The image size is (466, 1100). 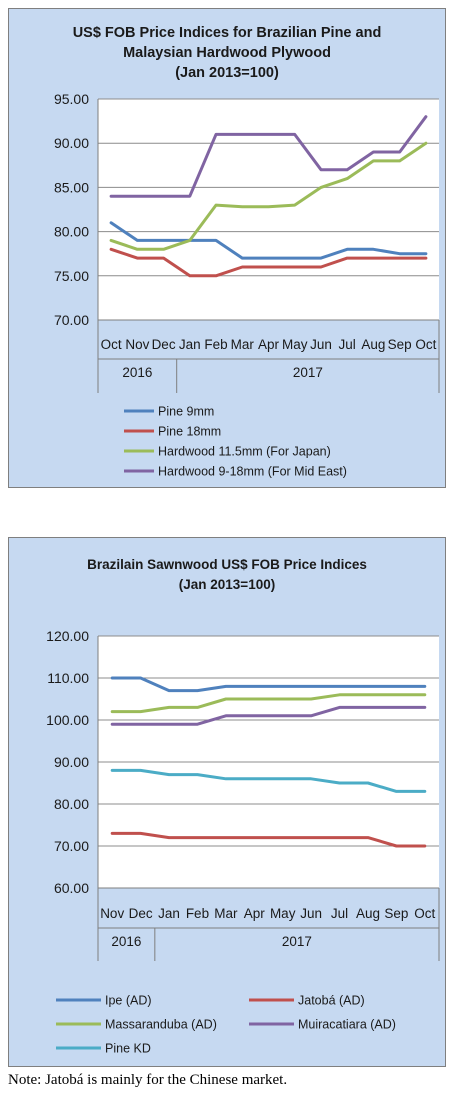 What do you see at coordinates (308, 372) in the screenshot?
I see `chart1-year-label-2017: 2017` at bounding box center [308, 372].